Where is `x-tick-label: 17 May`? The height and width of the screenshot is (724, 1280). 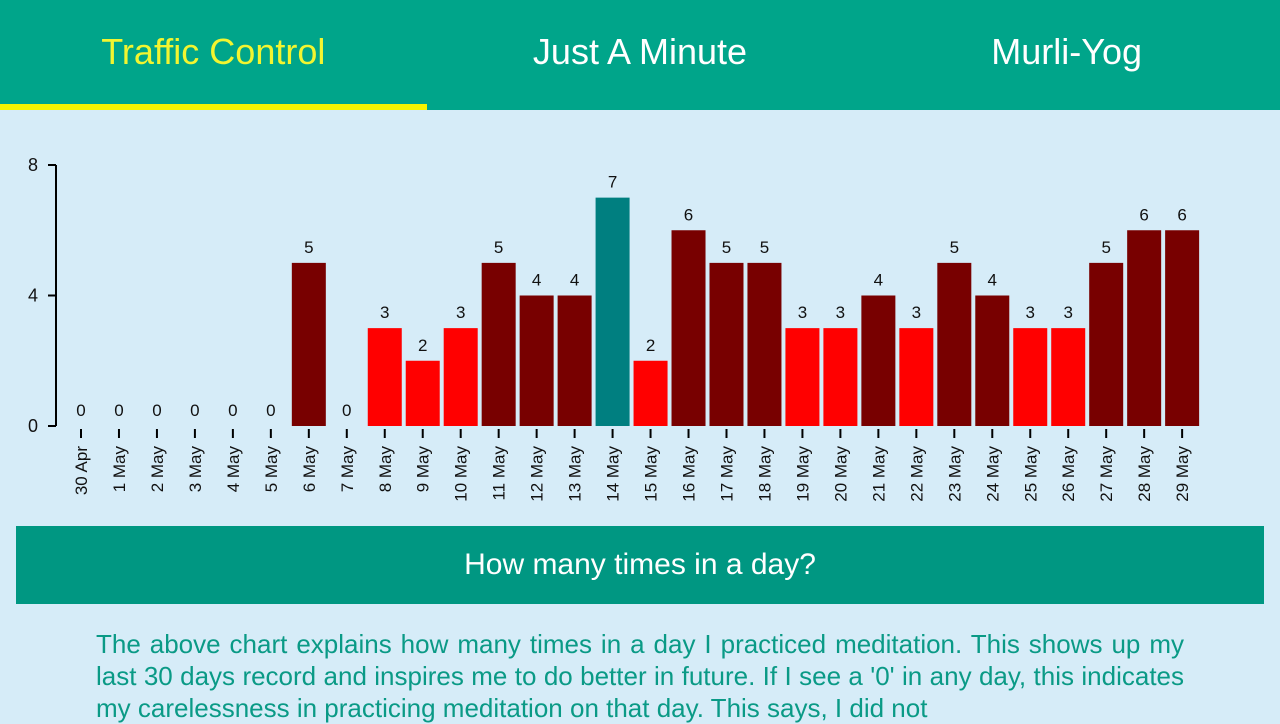 x-tick-label: 17 May is located at coordinates (726, 474).